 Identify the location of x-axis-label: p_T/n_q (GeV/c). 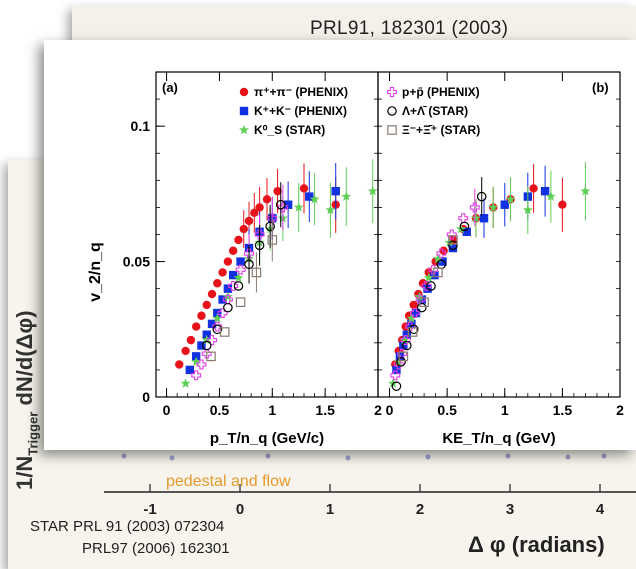
(267, 438).